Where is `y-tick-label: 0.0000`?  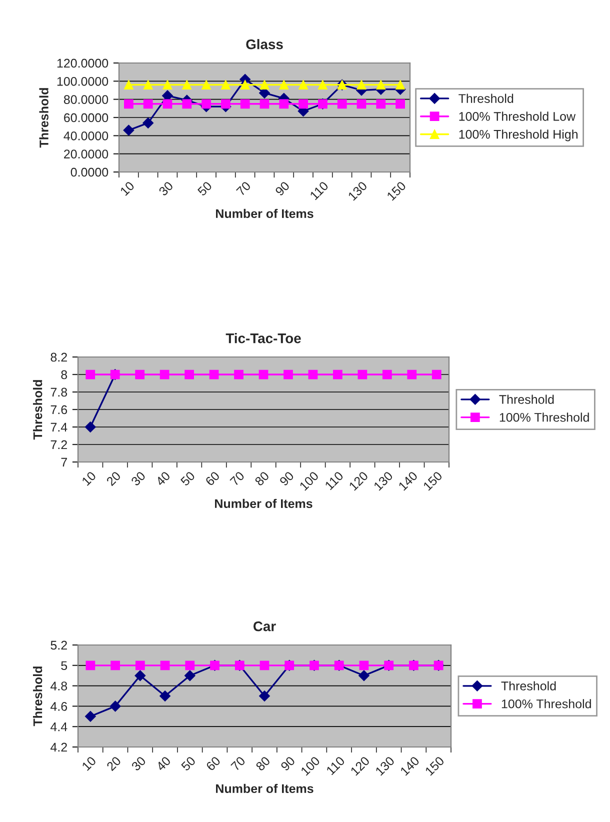
y-tick-label: 0.0000 is located at coordinates (89, 172).